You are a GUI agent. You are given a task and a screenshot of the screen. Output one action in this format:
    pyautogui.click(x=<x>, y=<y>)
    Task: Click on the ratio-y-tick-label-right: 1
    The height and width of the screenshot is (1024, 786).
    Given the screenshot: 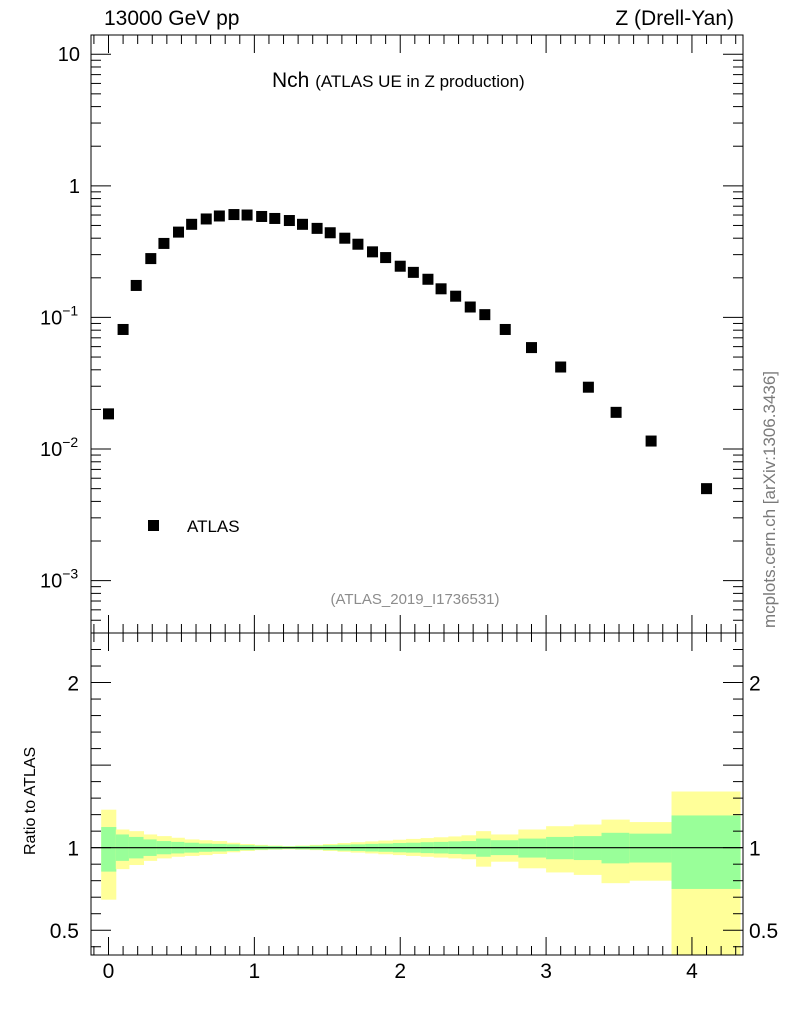 What is the action you would take?
    pyautogui.click(x=755, y=849)
    